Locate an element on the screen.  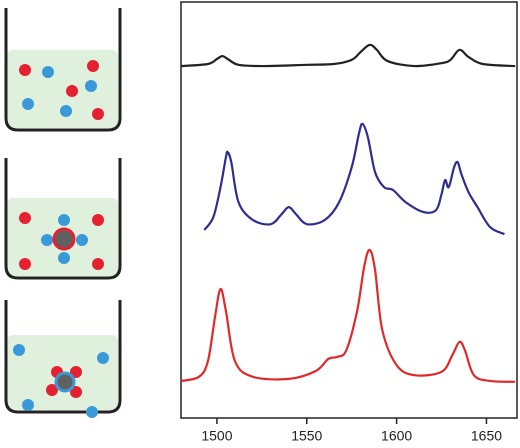
x-tick-label: 1600 is located at coordinates (396, 436).